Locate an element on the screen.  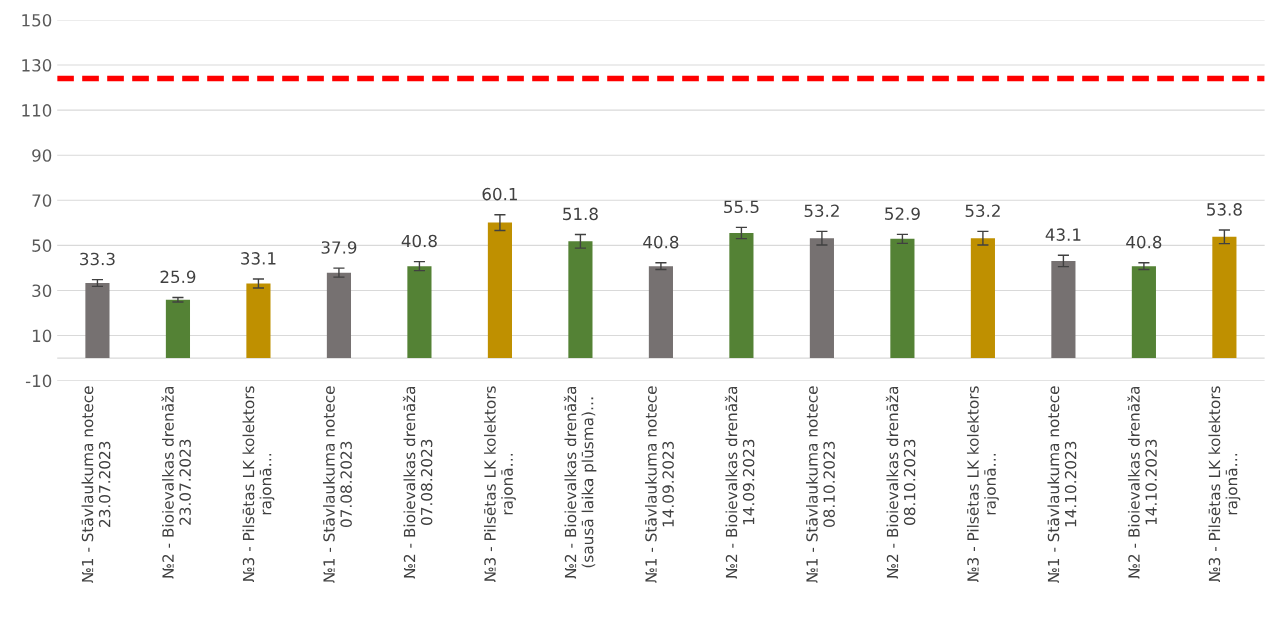
y-tick-label: 70 is located at coordinates (42, 200).